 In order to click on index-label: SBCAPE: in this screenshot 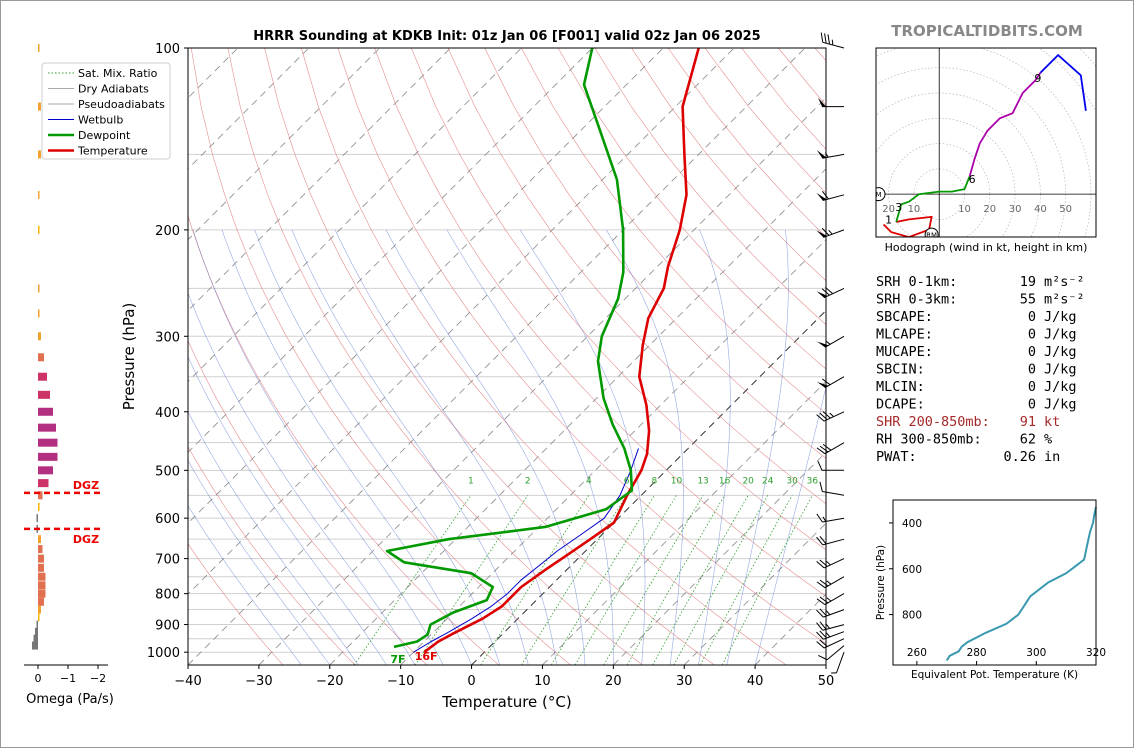, I will do `click(904, 317)`.